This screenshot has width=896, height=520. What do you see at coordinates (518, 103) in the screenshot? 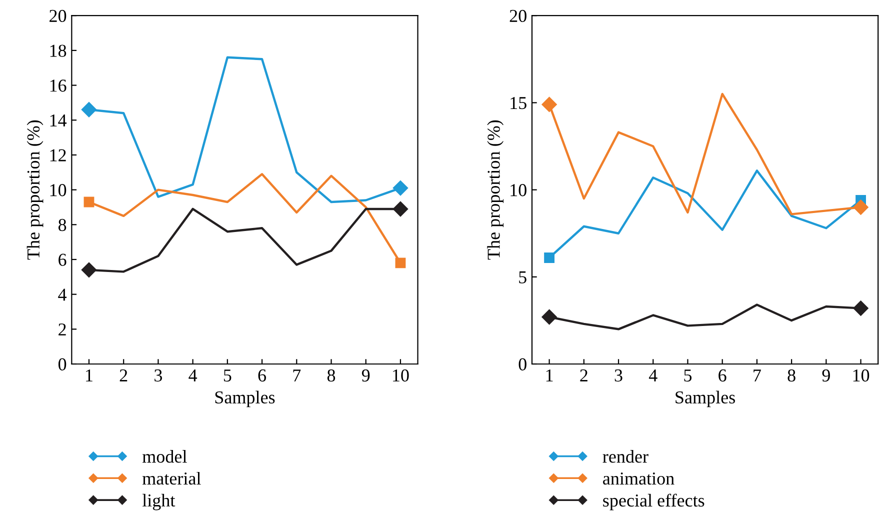
I see `y-tick-label: 15` at bounding box center [518, 103].